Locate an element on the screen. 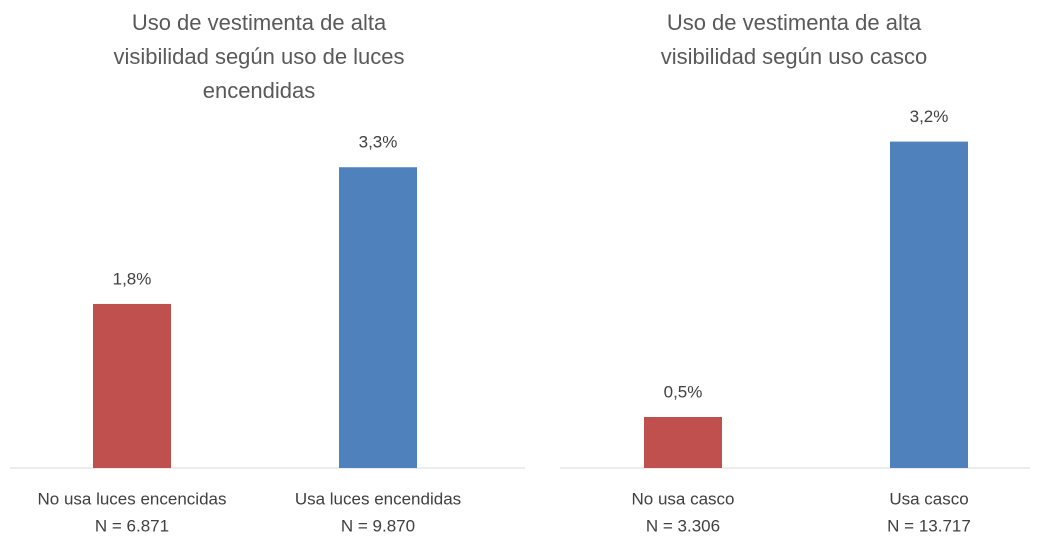 The image size is (1039, 539). x-tick-label: Usa casco is located at coordinates (928, 498).